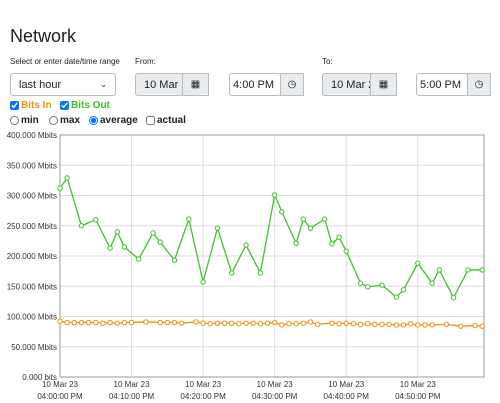 Image resolution: width=500 pixels, height=403 pixels. What do you see at coordinates (159, 84) in the screenshot?
I see `from-date: 10 Mar 2` at bounding box center [159, 84].